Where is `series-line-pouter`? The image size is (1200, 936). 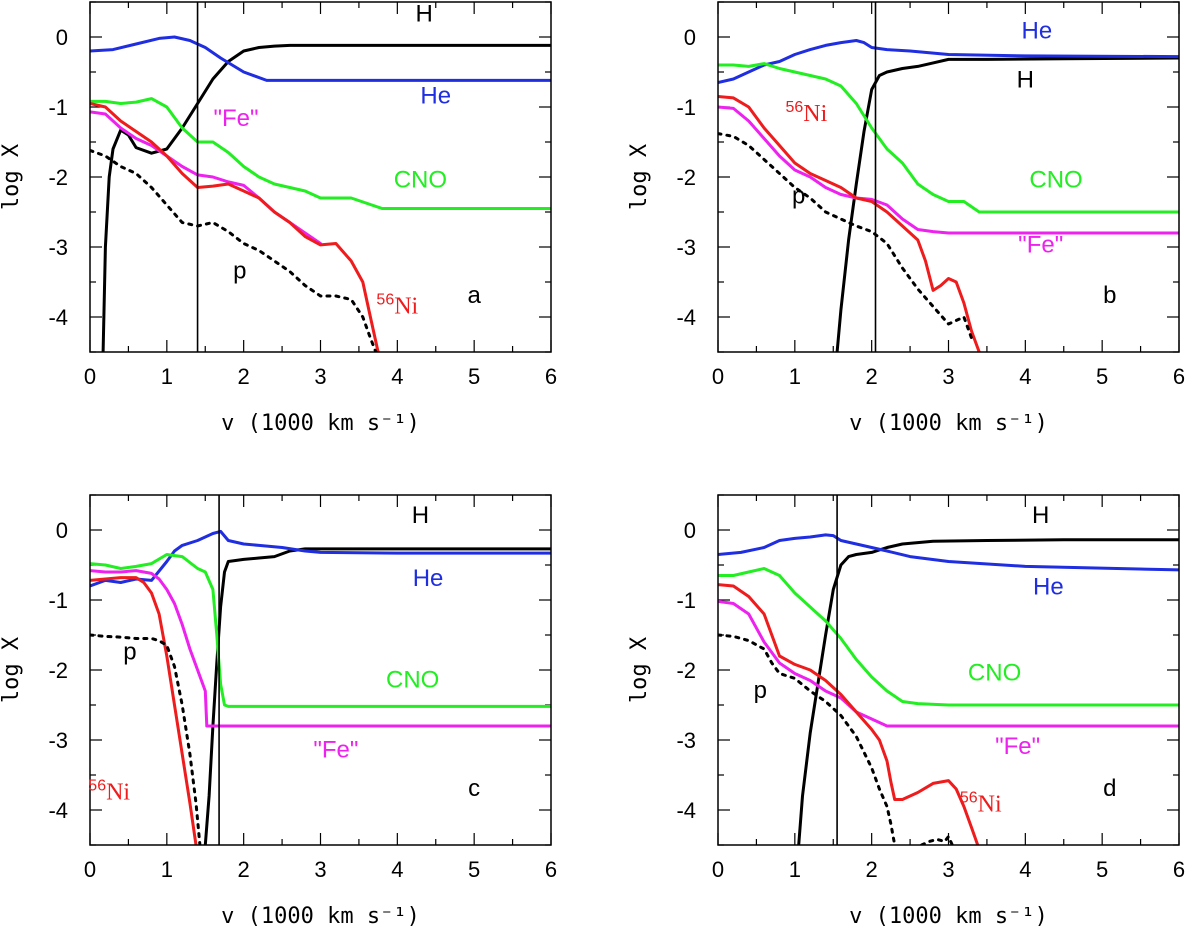 series-line-pouter is located at coordinates (937, 840).